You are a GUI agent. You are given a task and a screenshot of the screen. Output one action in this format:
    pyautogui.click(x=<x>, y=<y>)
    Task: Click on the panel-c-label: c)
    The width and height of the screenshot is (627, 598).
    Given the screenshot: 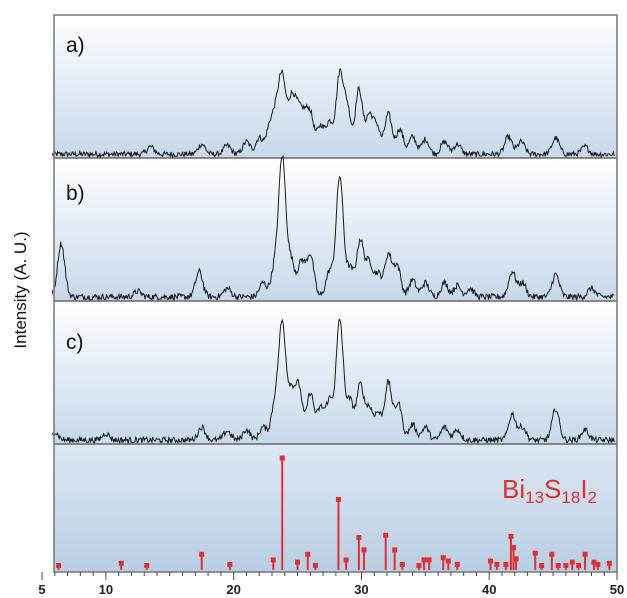 What is the action you would take?
    pyautogui.click(x=75, y=342)
    